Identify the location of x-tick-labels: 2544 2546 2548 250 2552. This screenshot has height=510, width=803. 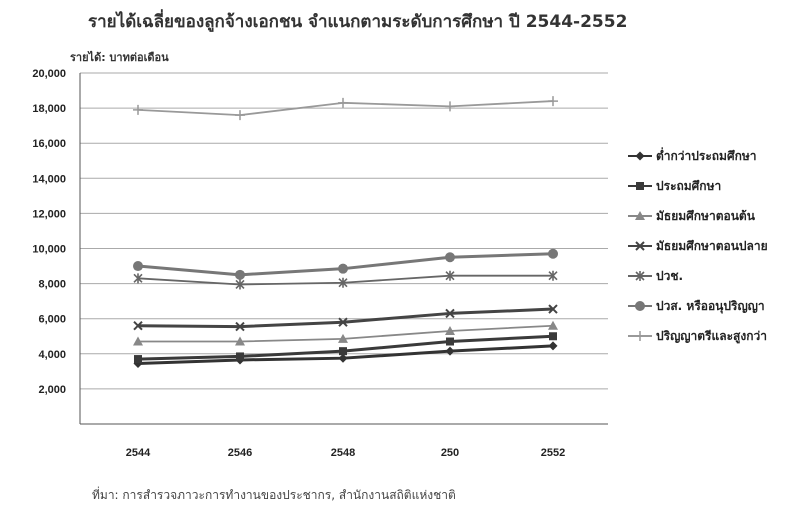
(345, 453).